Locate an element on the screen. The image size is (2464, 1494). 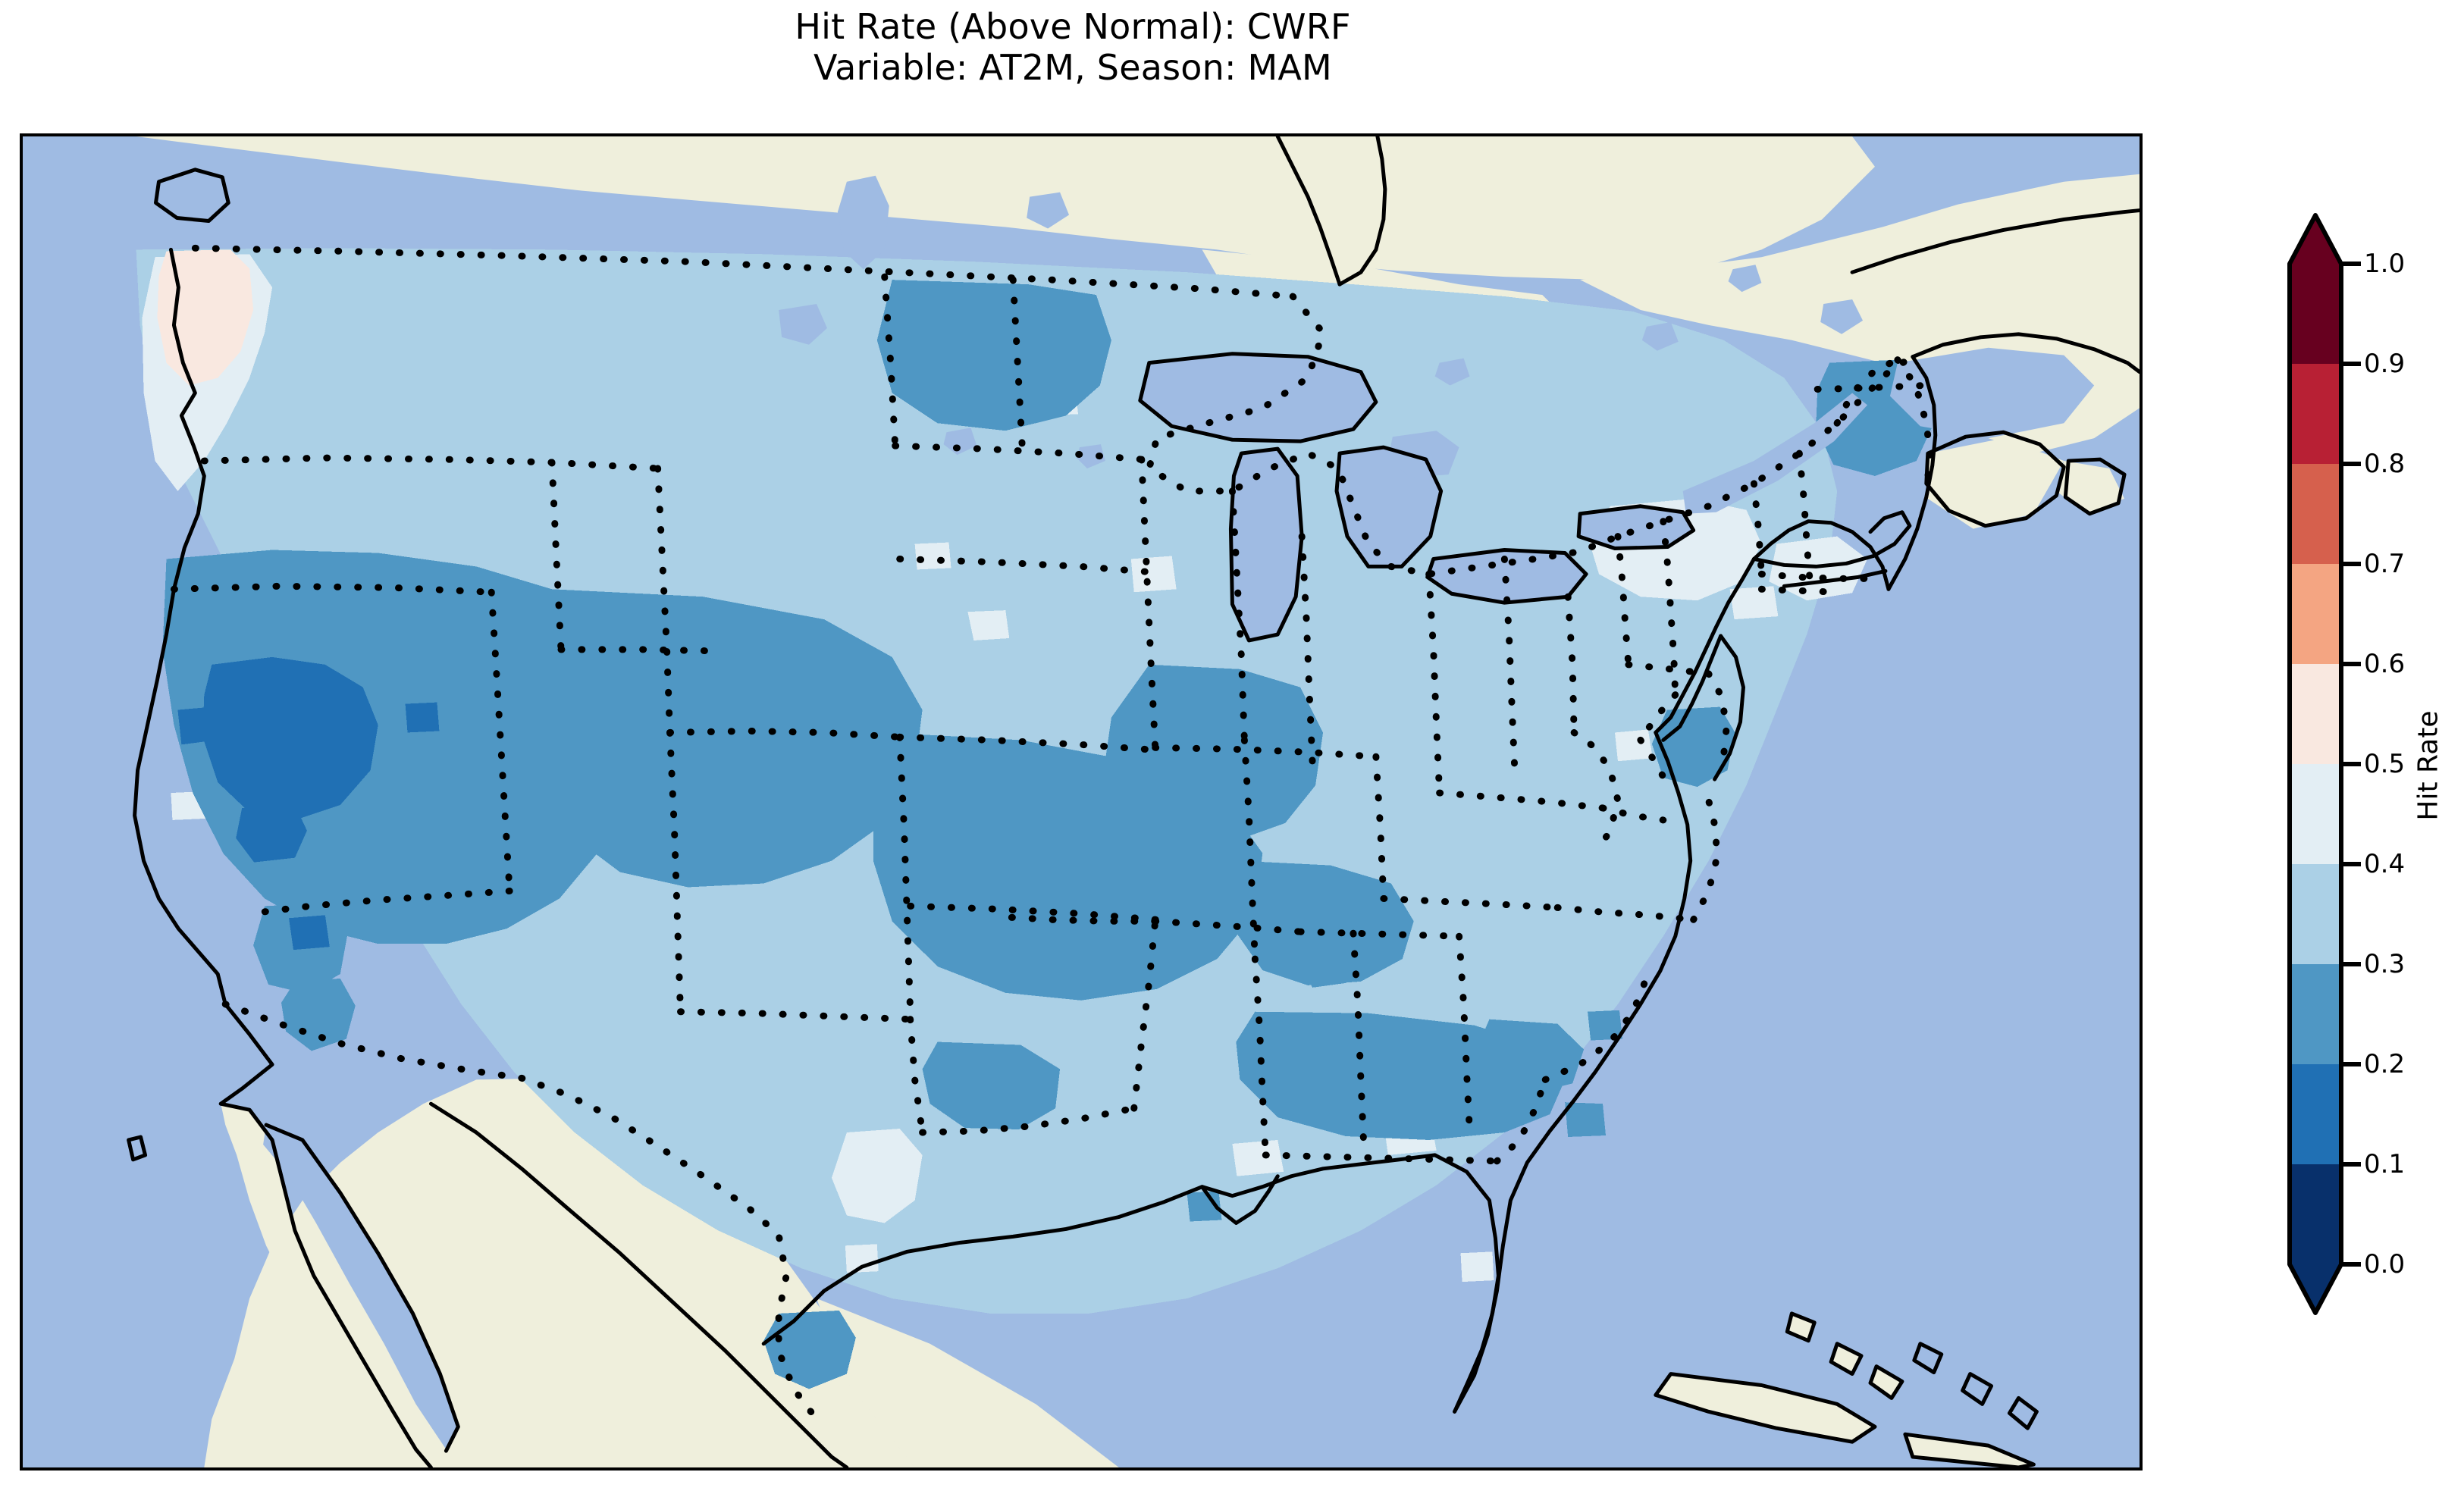
colorbar-ticks is located at coordinates (2351, 764).